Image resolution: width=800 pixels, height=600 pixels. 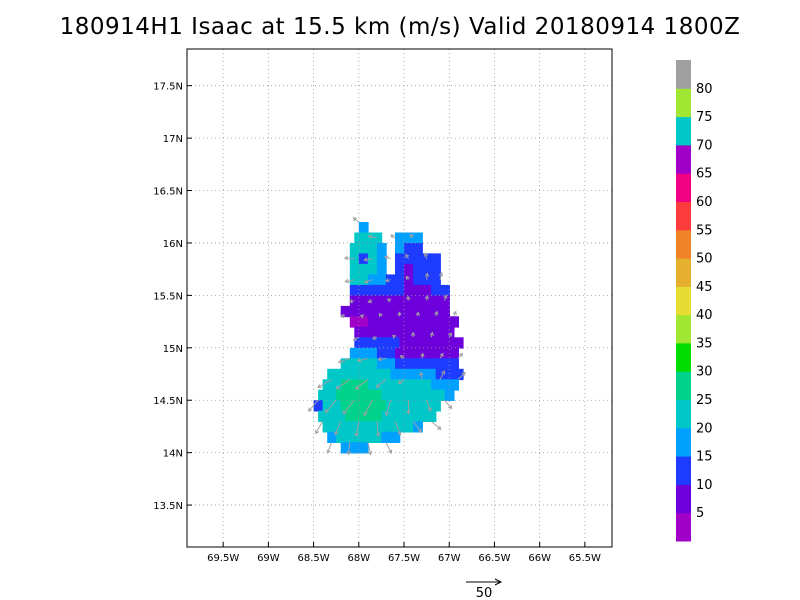 What do you see at coordinates (173, 244) in the screenshot?
I see `lat-tick-label: 16N` at bounding box center [173, 244].